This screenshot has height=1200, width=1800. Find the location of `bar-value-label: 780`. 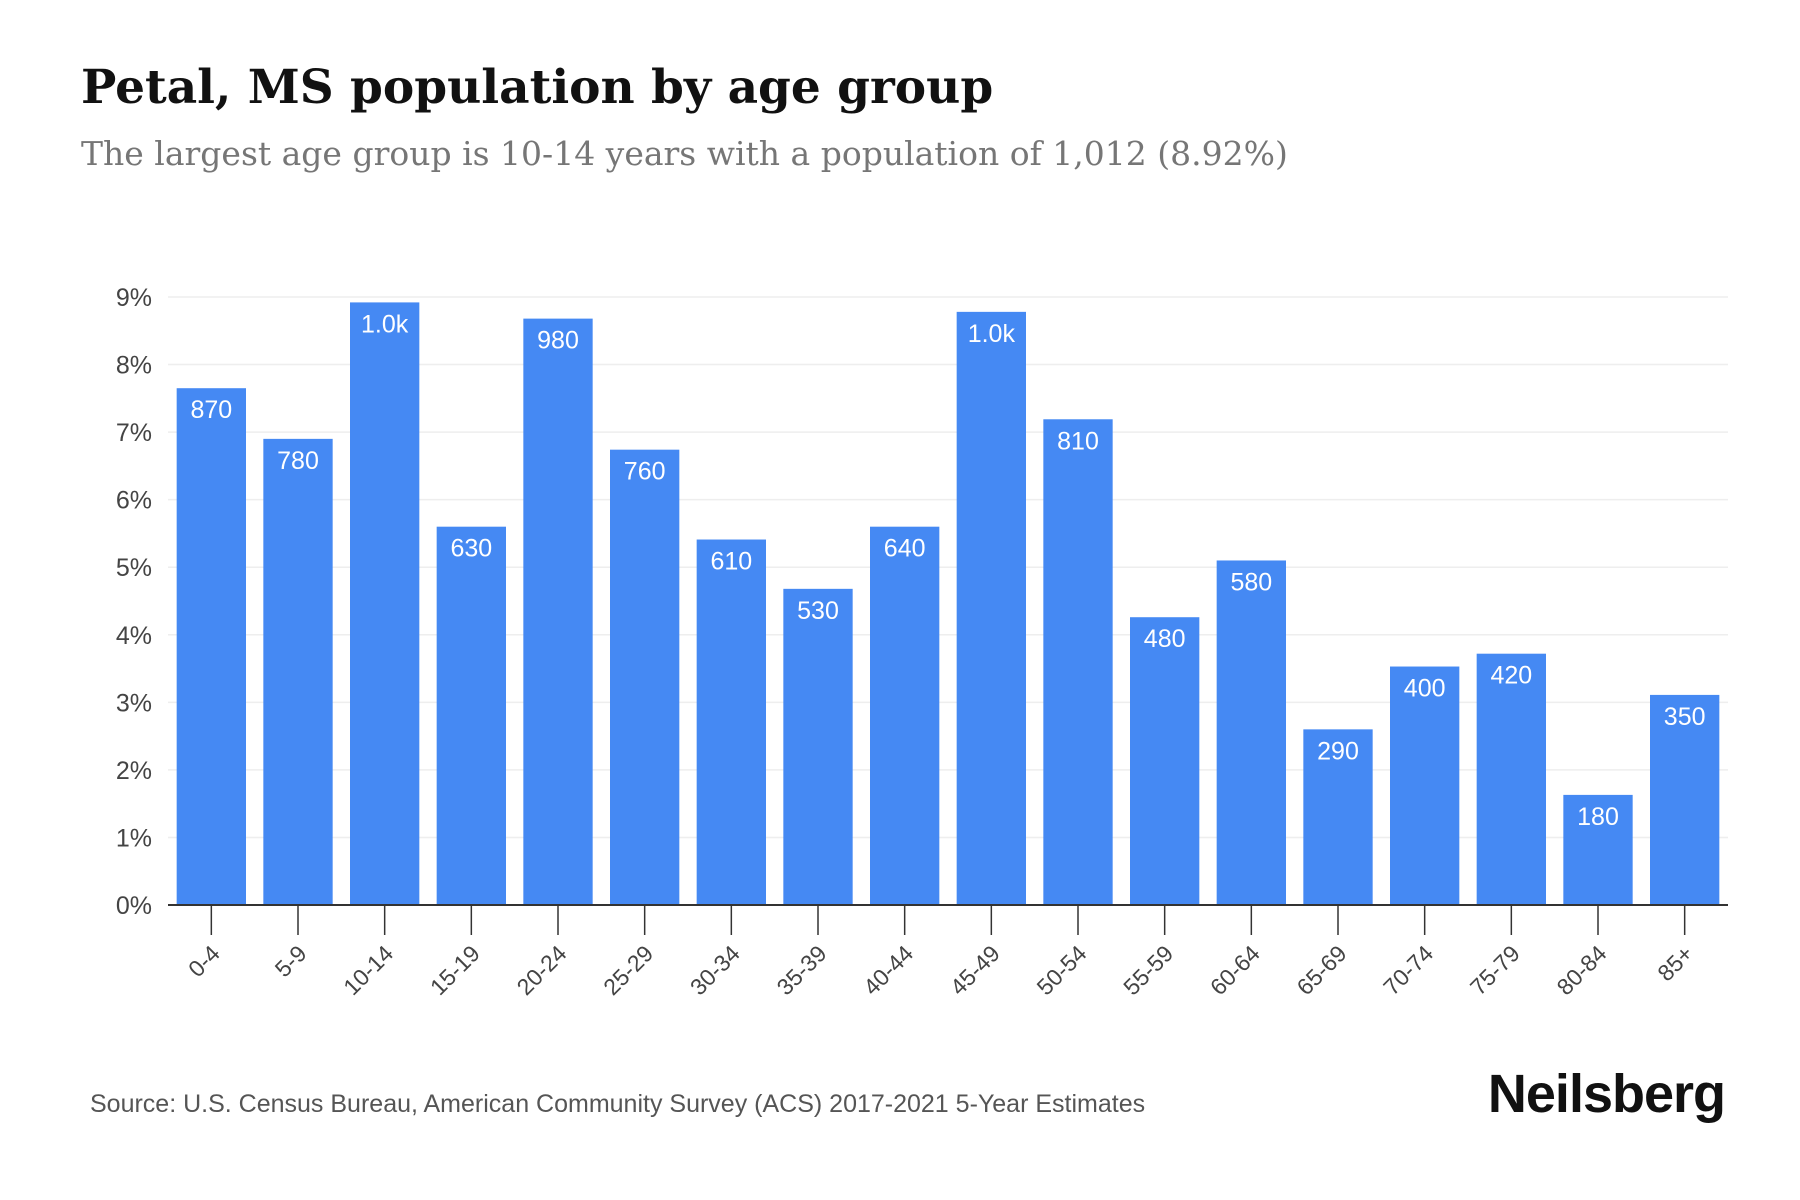

bar-value-label: 780 is located at coordinates (298, 461).